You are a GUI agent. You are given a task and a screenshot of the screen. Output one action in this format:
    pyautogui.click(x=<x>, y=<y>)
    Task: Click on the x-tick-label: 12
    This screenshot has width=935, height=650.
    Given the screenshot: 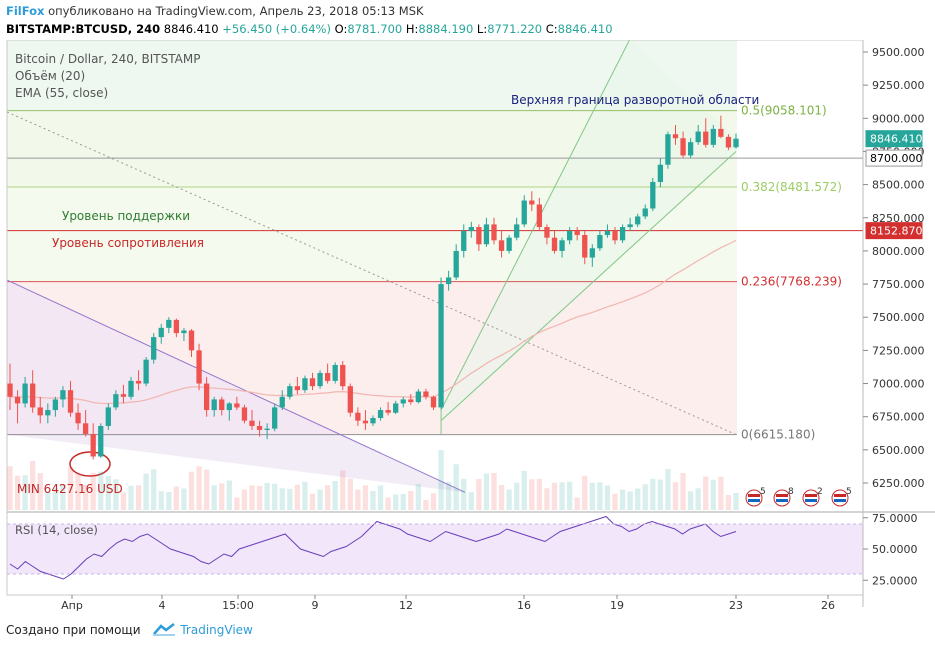 What is the action you would take?
    pyautogui.click(x=406, y=605)
    